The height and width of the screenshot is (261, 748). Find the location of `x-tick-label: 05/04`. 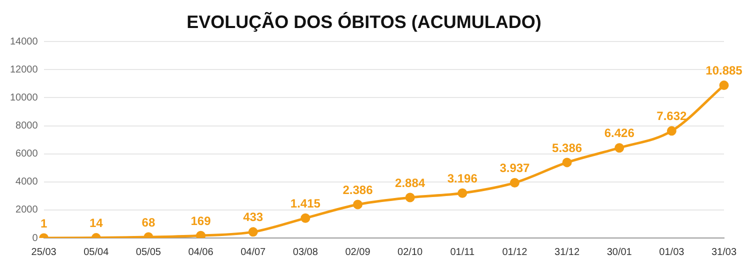

x-tick-label: 05/04 is located at coordinates (97, 252).